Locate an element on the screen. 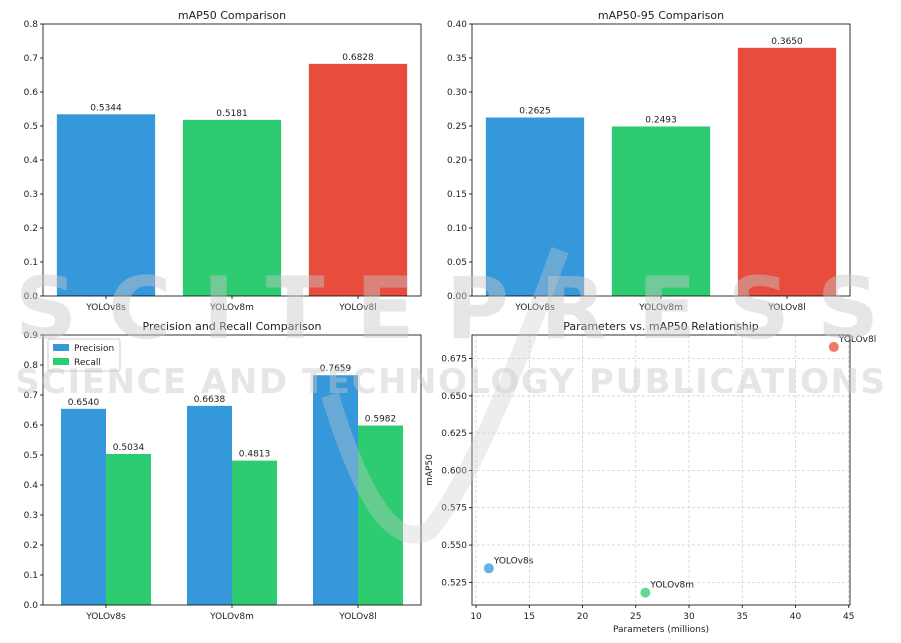  point-YOLOv8s is located at coordinates (488, 568).